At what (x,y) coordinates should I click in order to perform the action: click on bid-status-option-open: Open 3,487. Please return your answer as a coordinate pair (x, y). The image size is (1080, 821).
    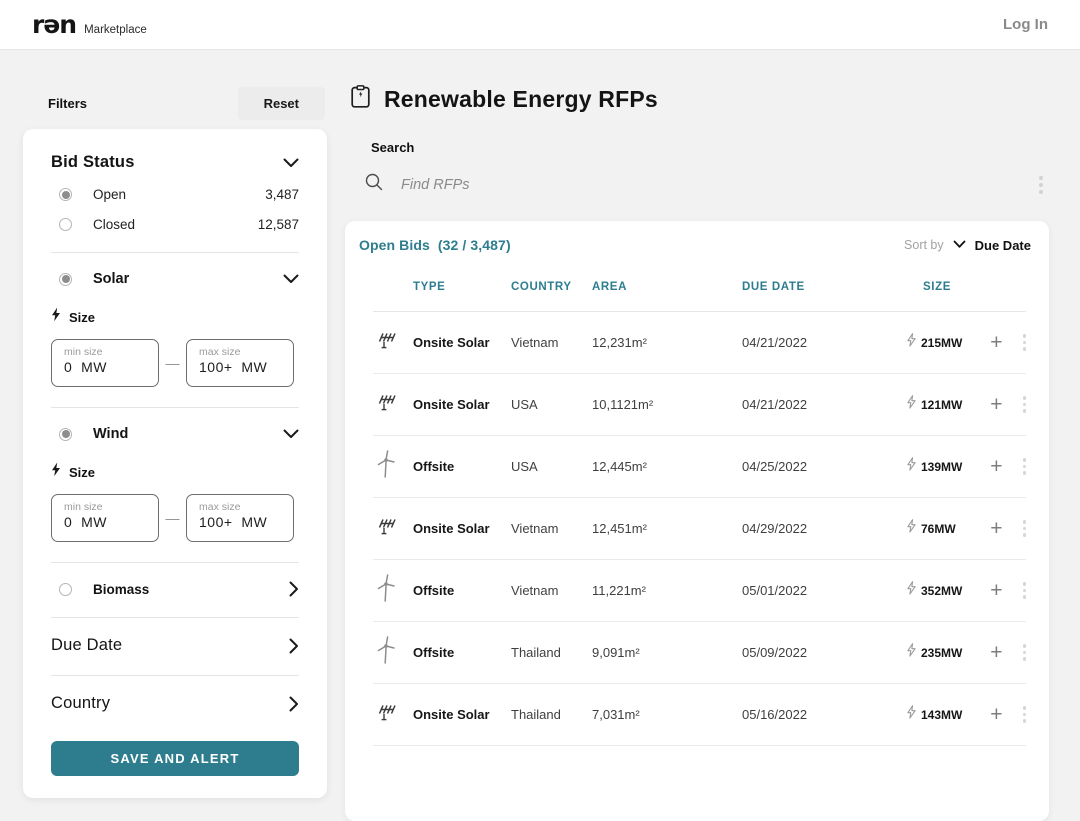
    Looking at the image, I should click on (175, 194).